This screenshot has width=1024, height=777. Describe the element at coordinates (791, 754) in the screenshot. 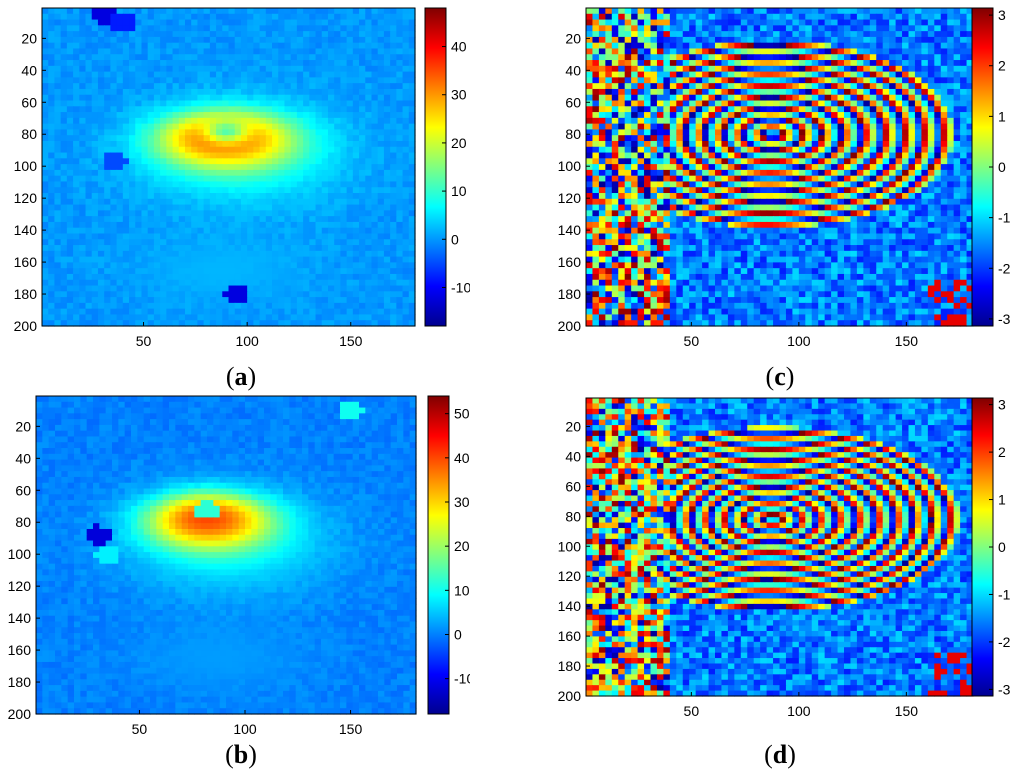

I see `caption-close-d: )` at that location.